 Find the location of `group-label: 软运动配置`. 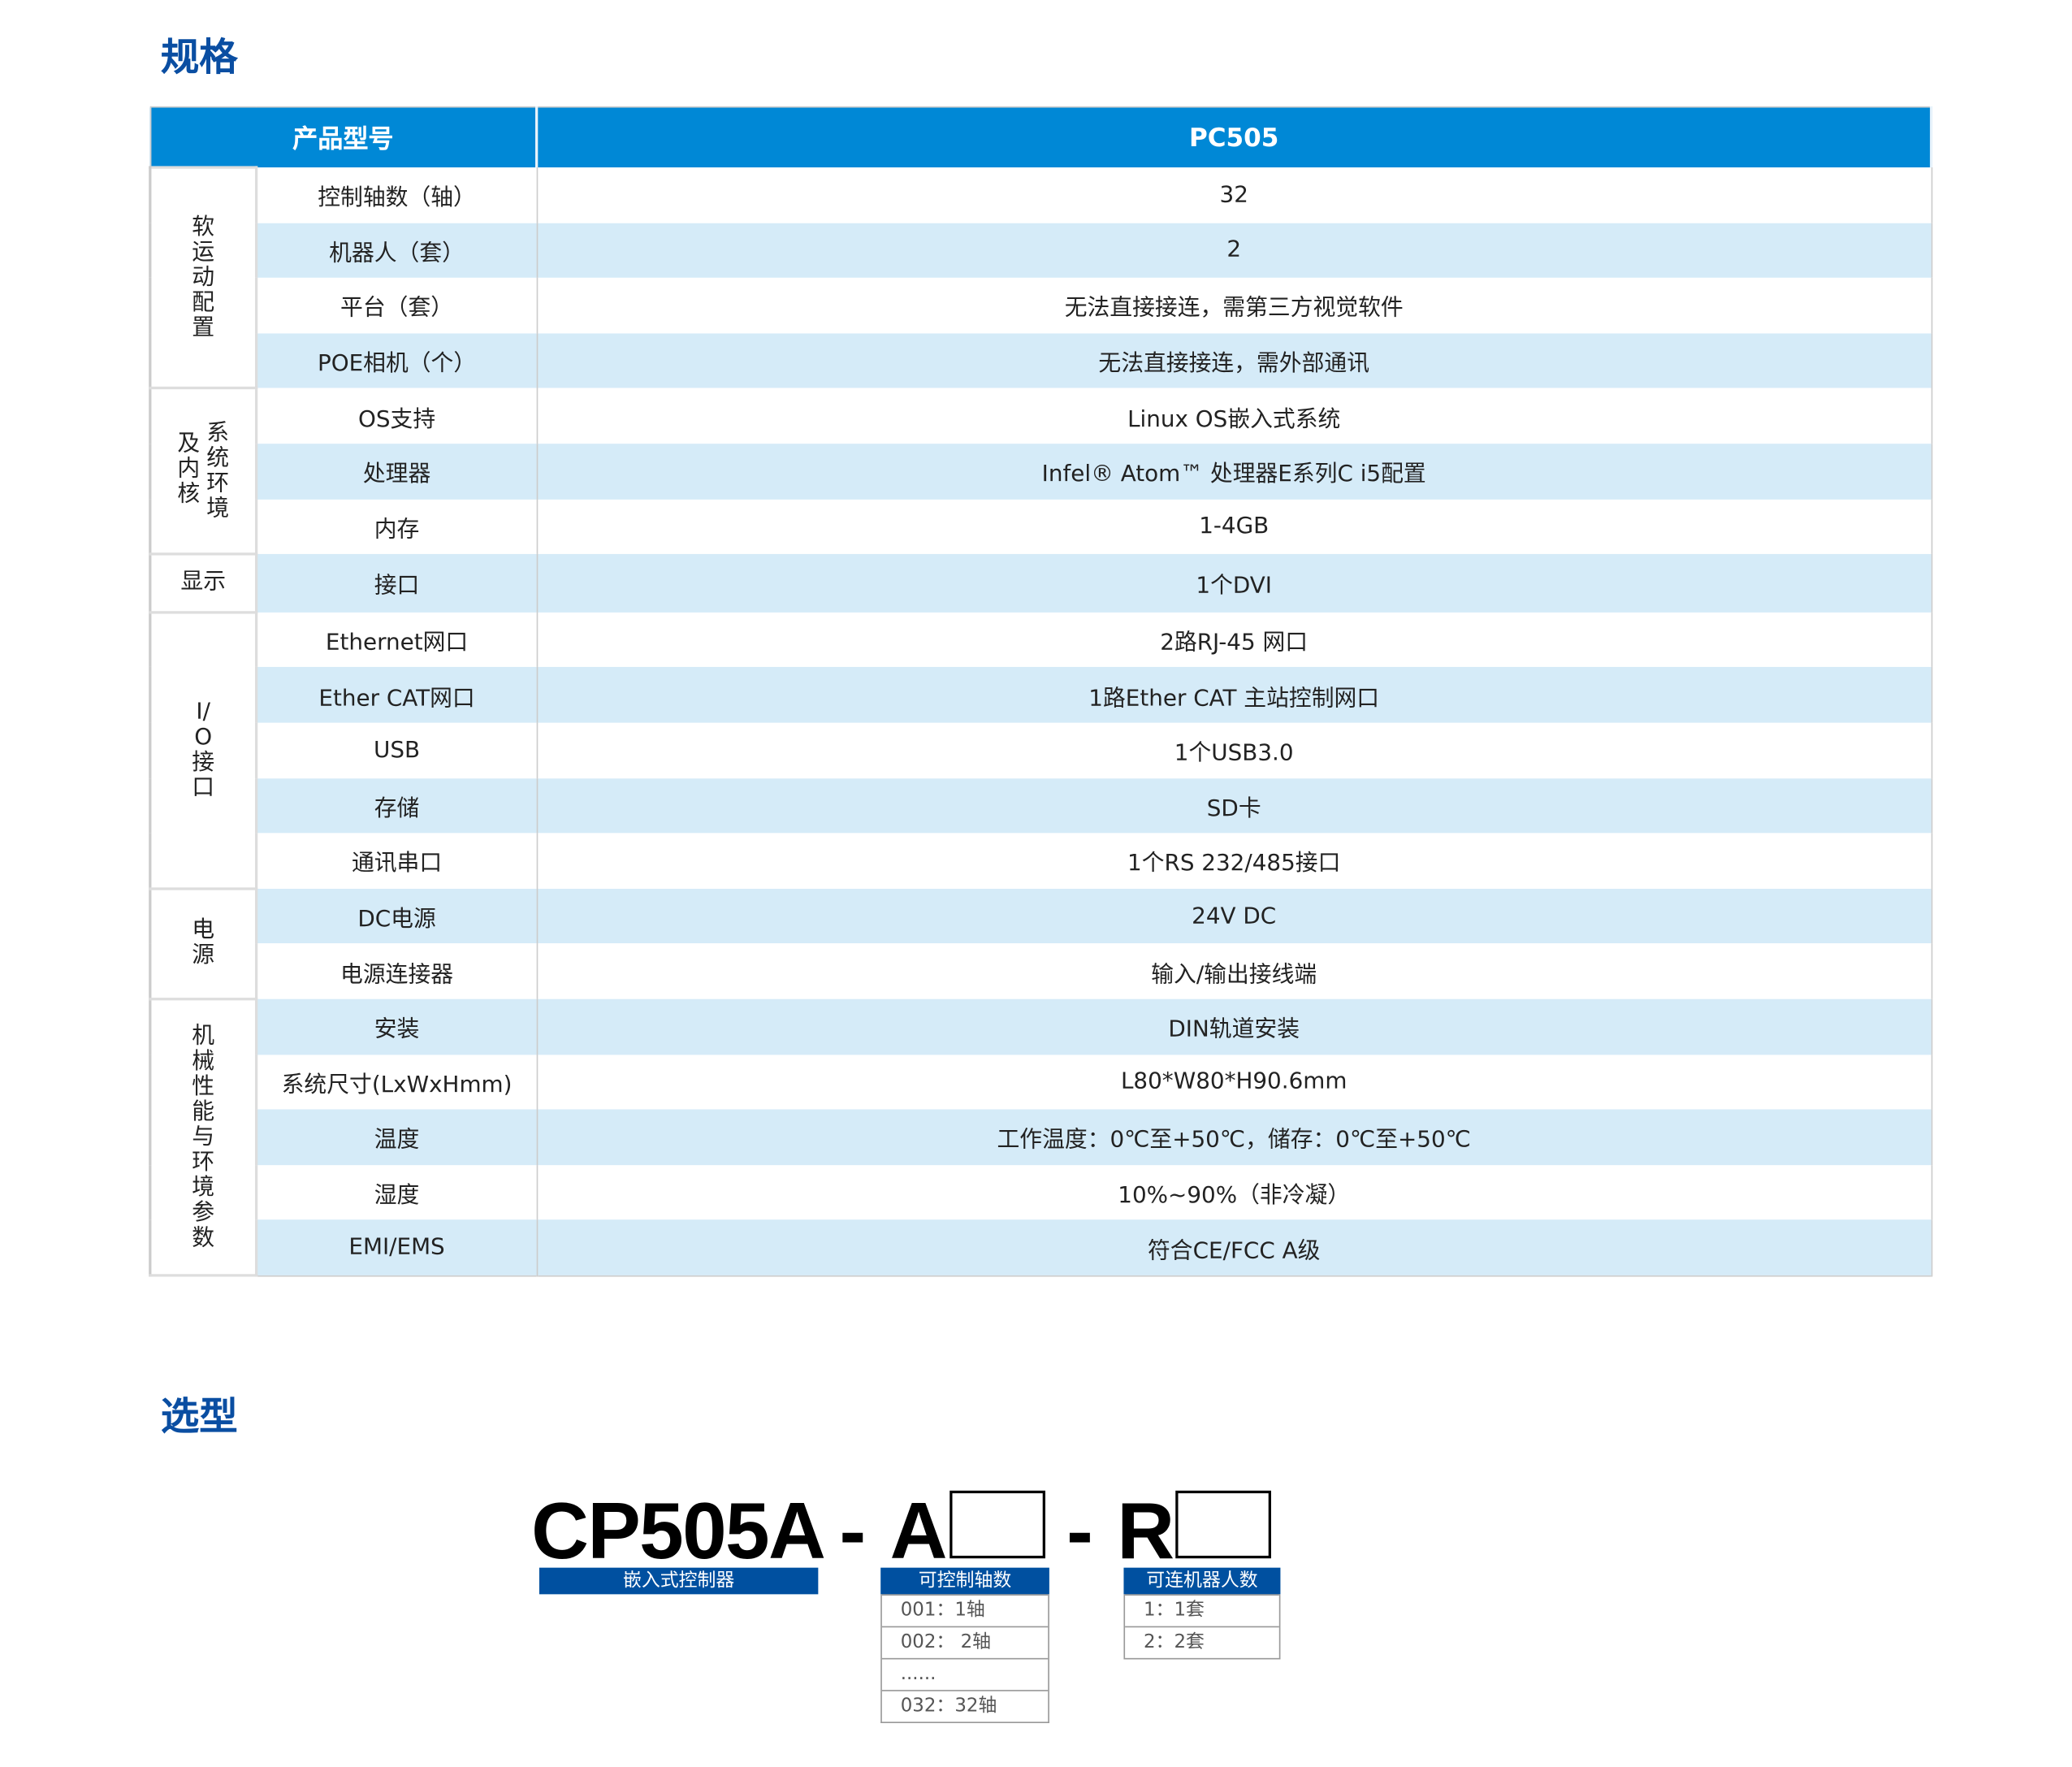

group-label: 软运动配置 is located at coordinates (203, 278).